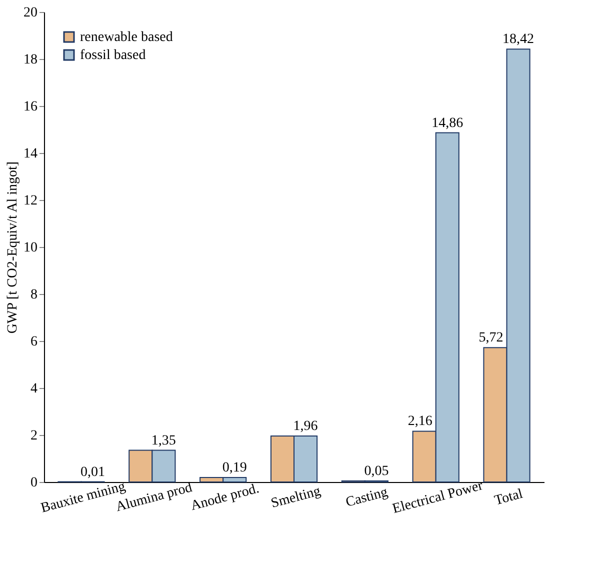  Describe the element at coordinates (420, 422) in the screenshot. I see `data-label: 2,16` at that location.